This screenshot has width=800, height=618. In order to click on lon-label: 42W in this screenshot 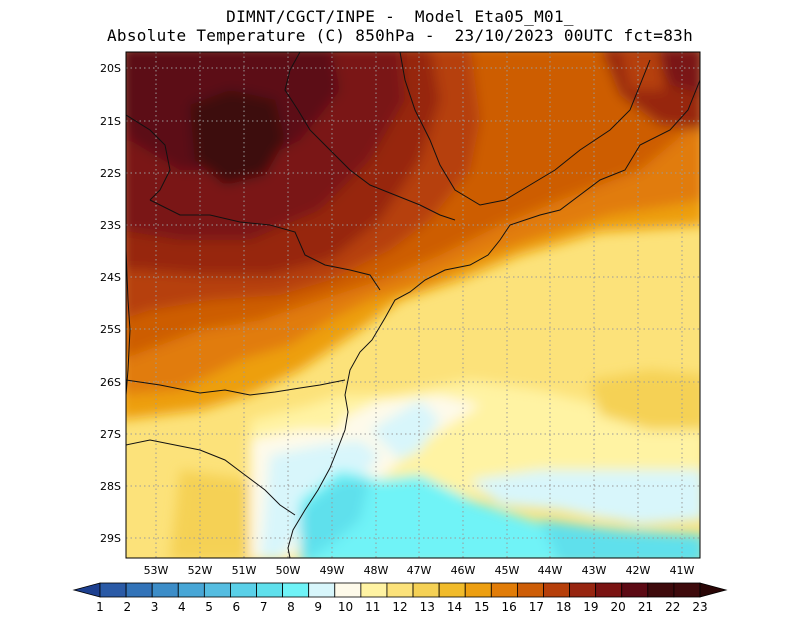, I will do `click(638, 570)`.